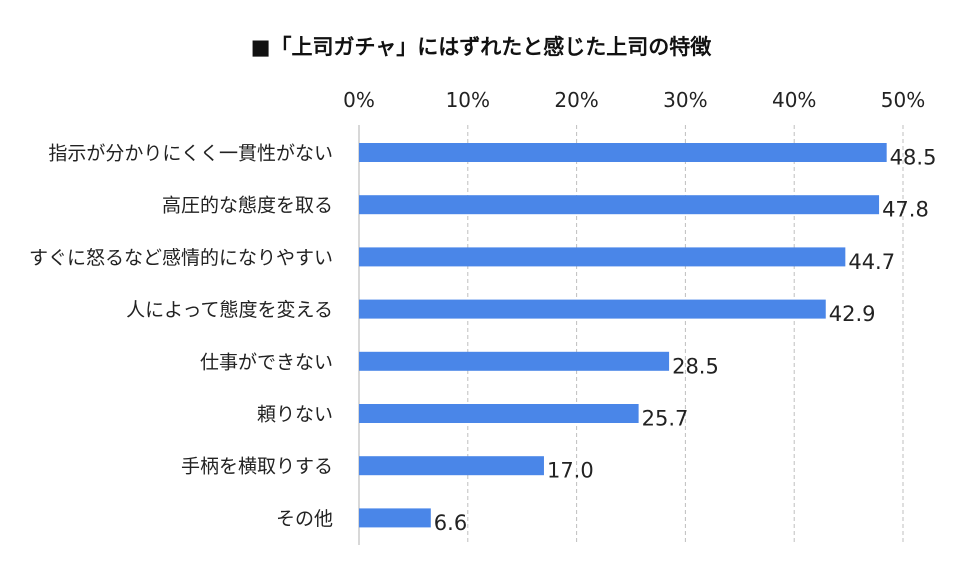 The height and width of the screenshot is (573, 953). What do you see at coordinates (181, 258) in the screenshot?
I see `category-label: すぐに怒るなど感情的になりやすい` at bounding box center [181, 258].